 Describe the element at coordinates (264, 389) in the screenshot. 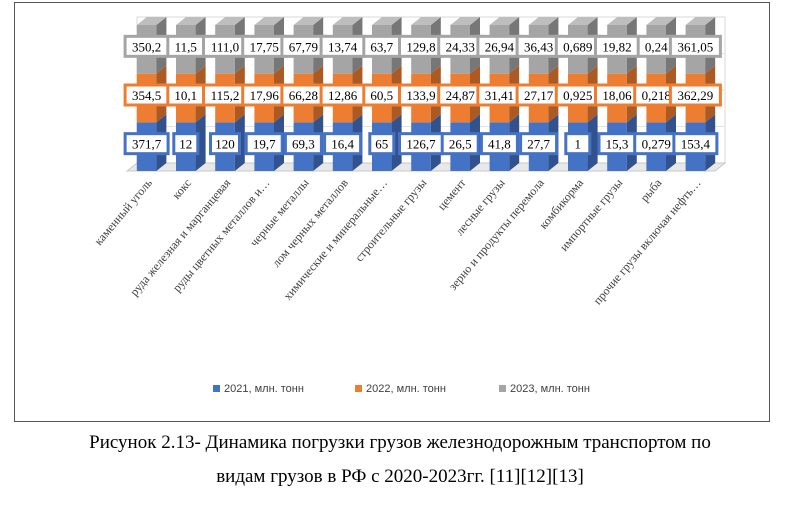

I see `legend-label-1: 2021, млн. тонн` at that location.